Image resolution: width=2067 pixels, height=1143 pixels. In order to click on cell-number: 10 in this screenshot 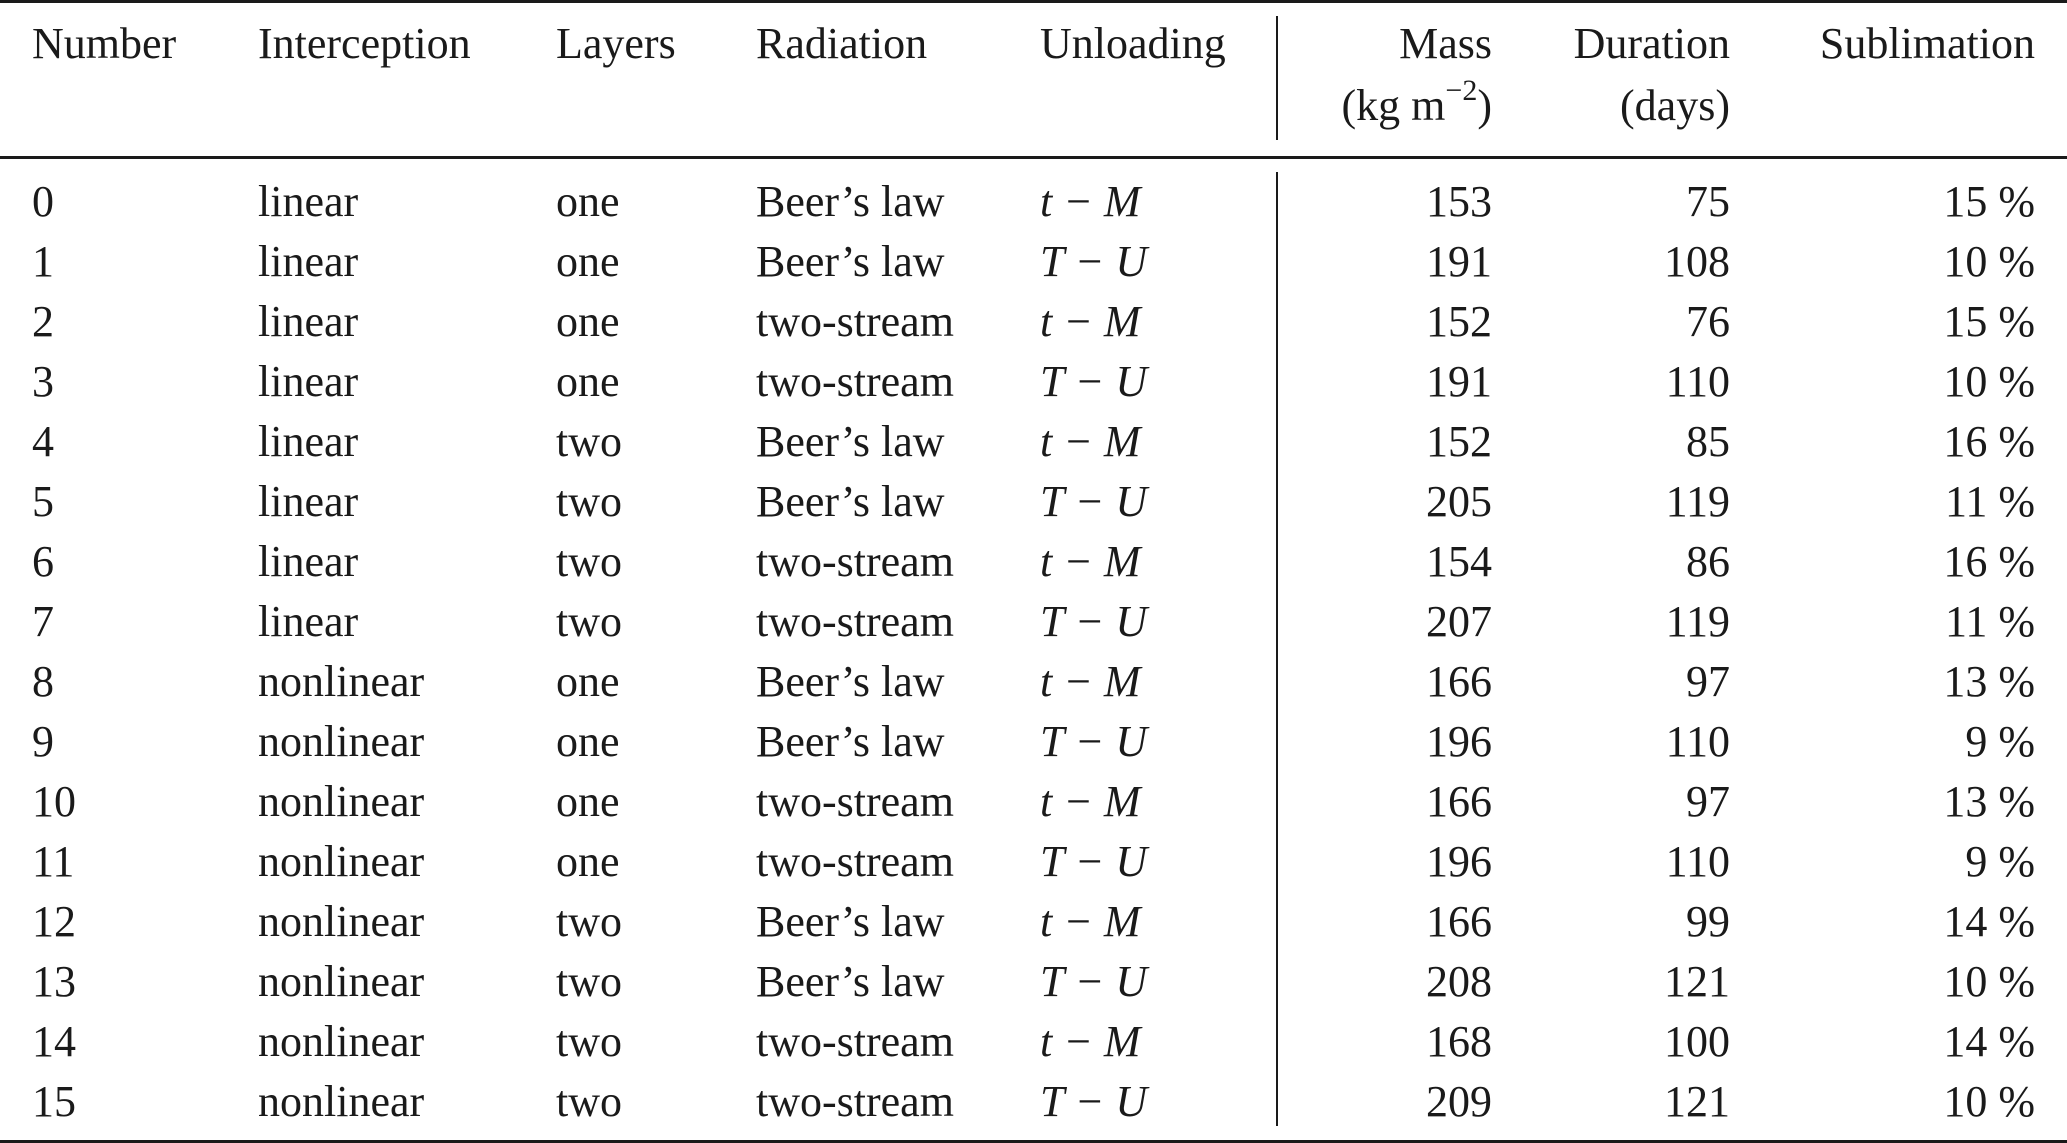, I will do `click(54, 801)`.